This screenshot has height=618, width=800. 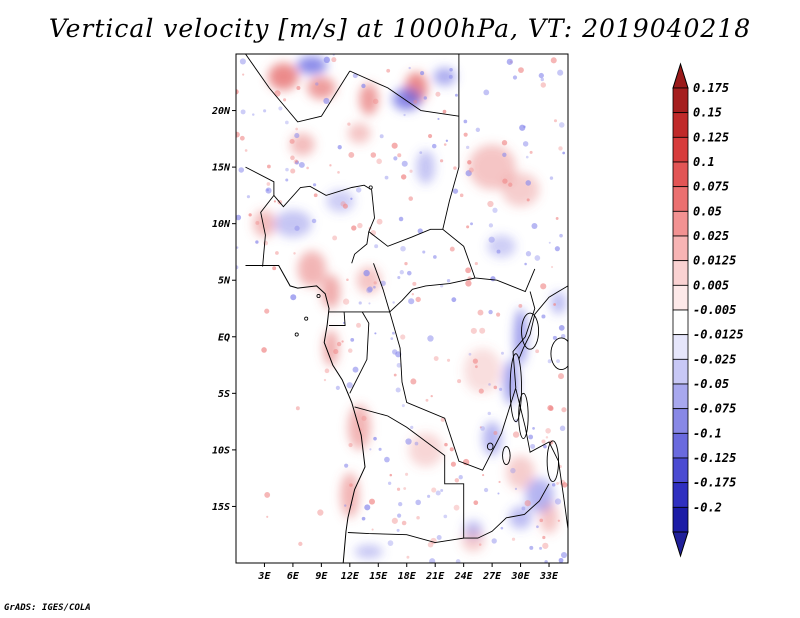 What do you see at coordinates (714, 261) in the screenshot?
I see `colorbar-label: 0.0125` at bounding box center [714, 261].